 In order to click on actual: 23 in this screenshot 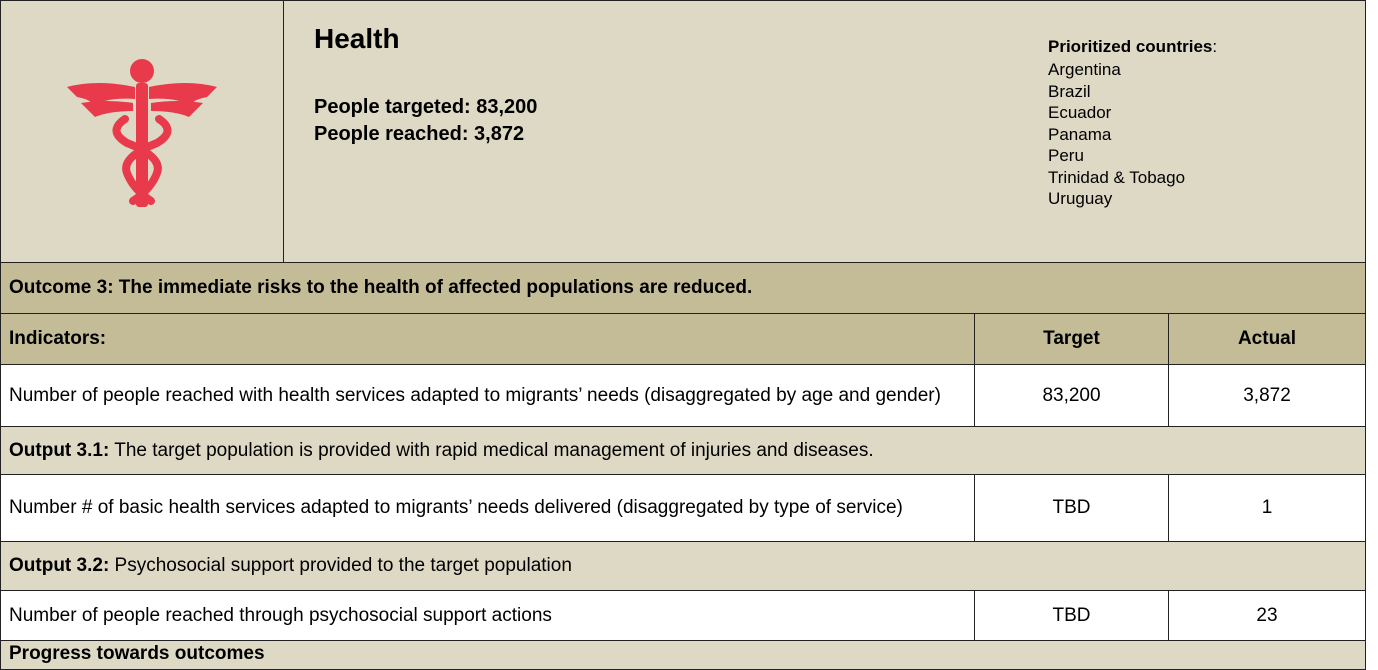, I will do `click(1267, 615)`.